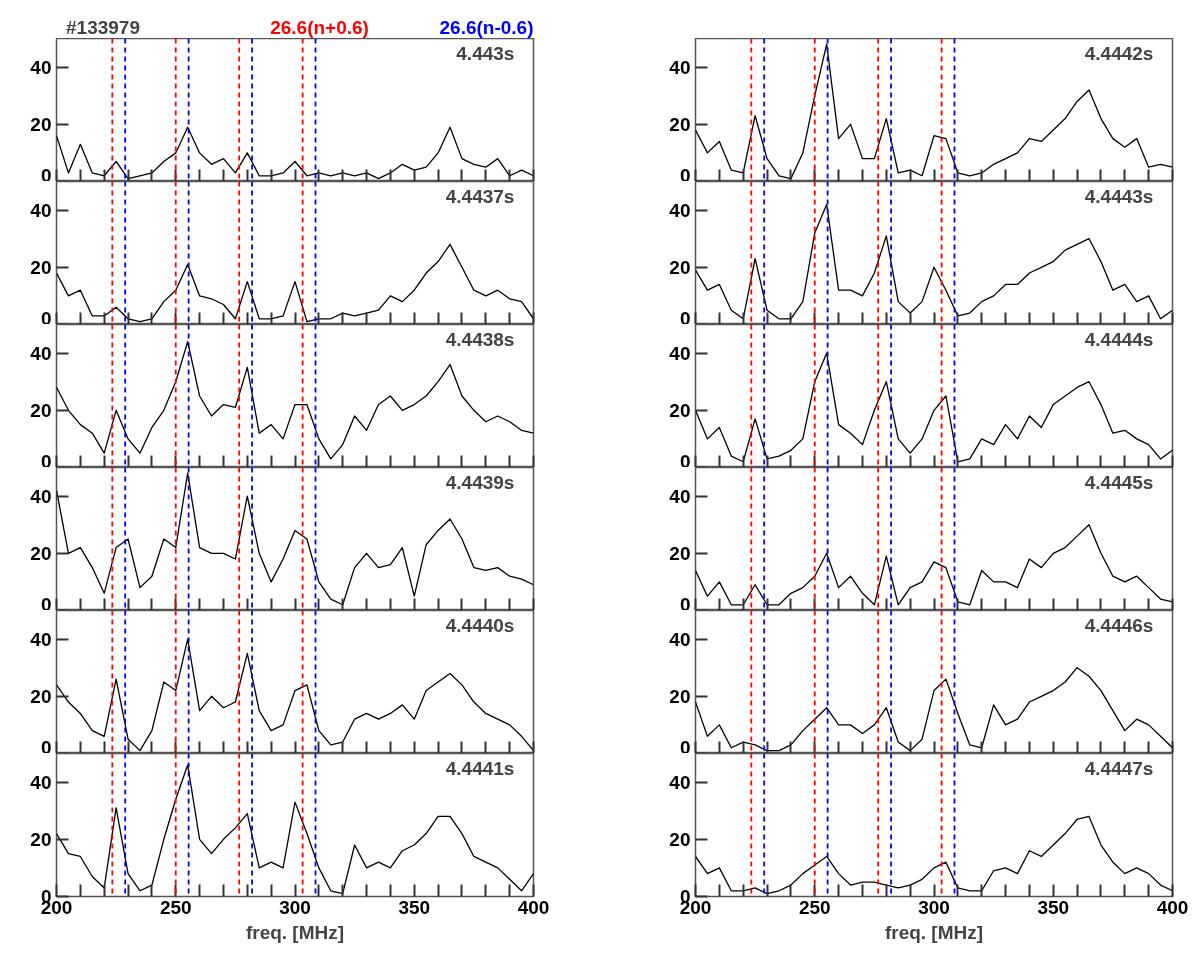 The width and height of the screenshot is (1203, 965). What do you see at coordinates (480, 196) in the screenshot?
I see `annotation: 4.4437s` at bounding box center [480, 196].